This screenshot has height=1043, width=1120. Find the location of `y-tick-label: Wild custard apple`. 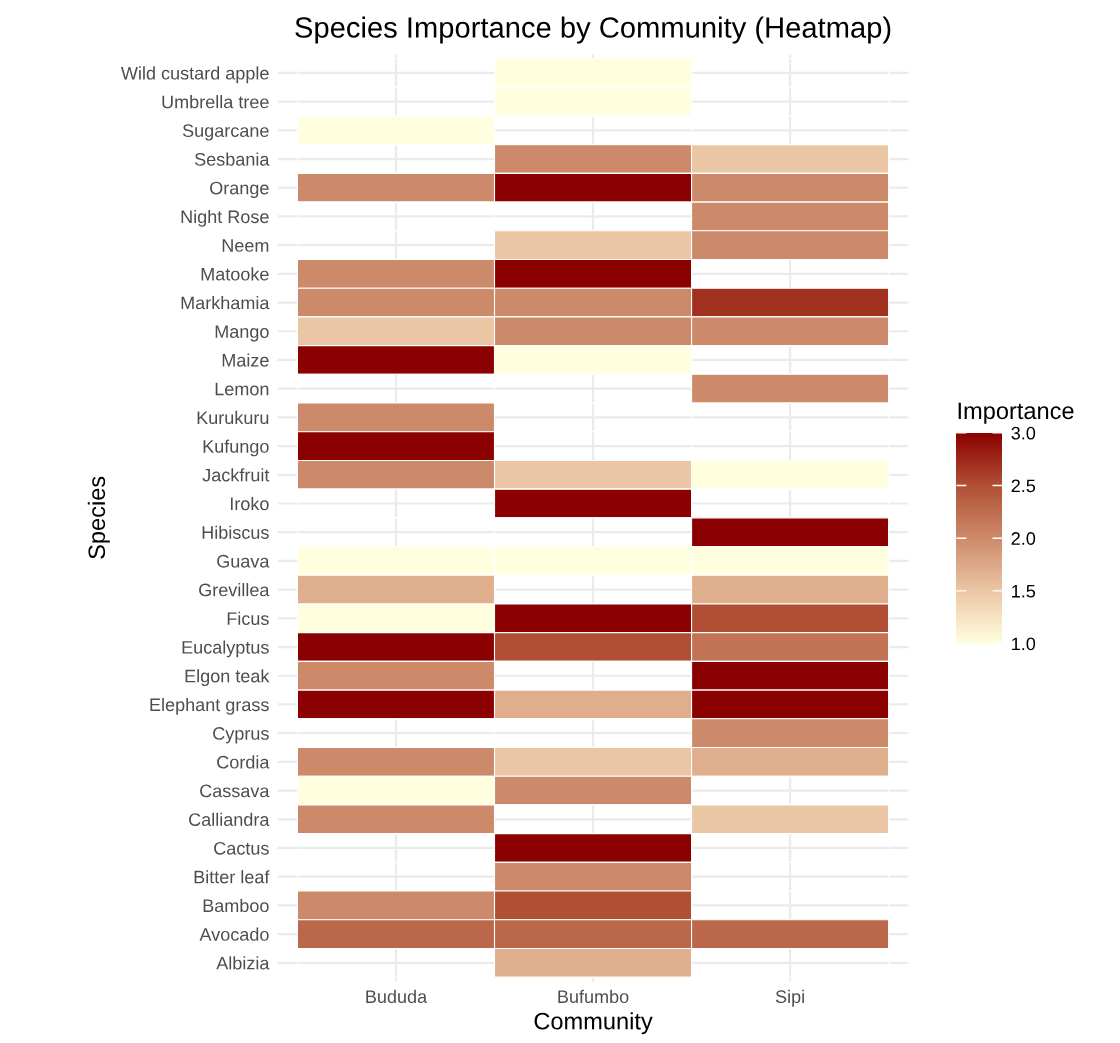

y-tick-label: Wild custard apple is located at coordinates (194, 75).